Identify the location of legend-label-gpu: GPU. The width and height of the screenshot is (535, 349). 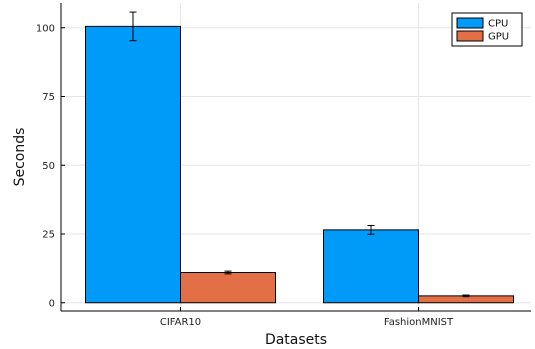
(498, 37).